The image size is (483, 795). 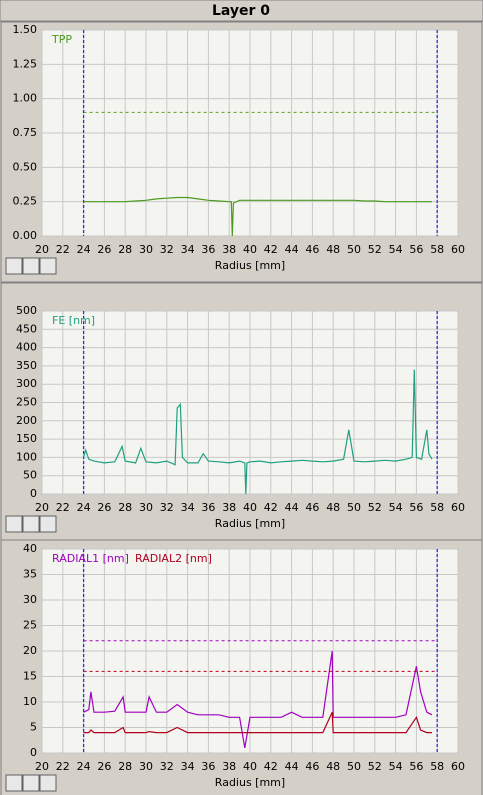 What do you see at coordinates (25, 201) in the screenshot?
I see `y-tick-label: 0.25` at bounding box center [25, 201].